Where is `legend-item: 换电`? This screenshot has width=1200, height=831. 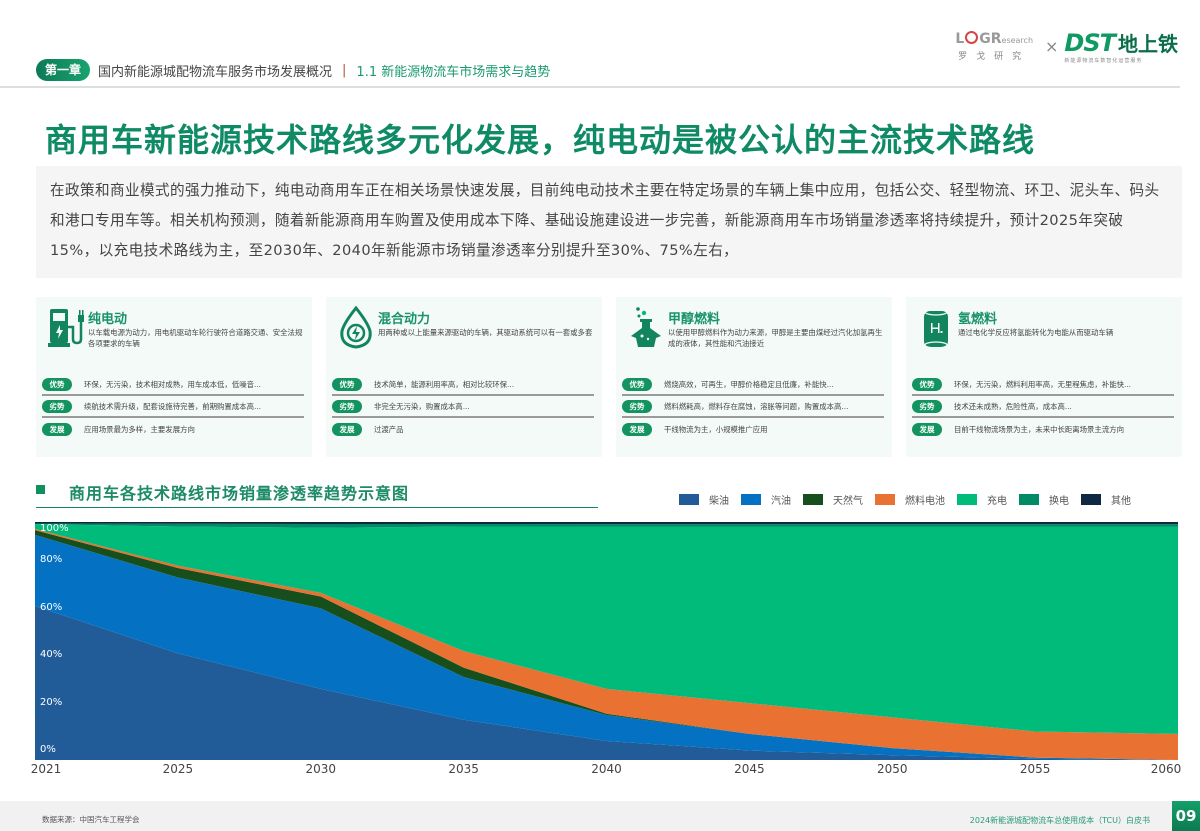 legend-item: 换电 is located at coordinates (1044, 499).